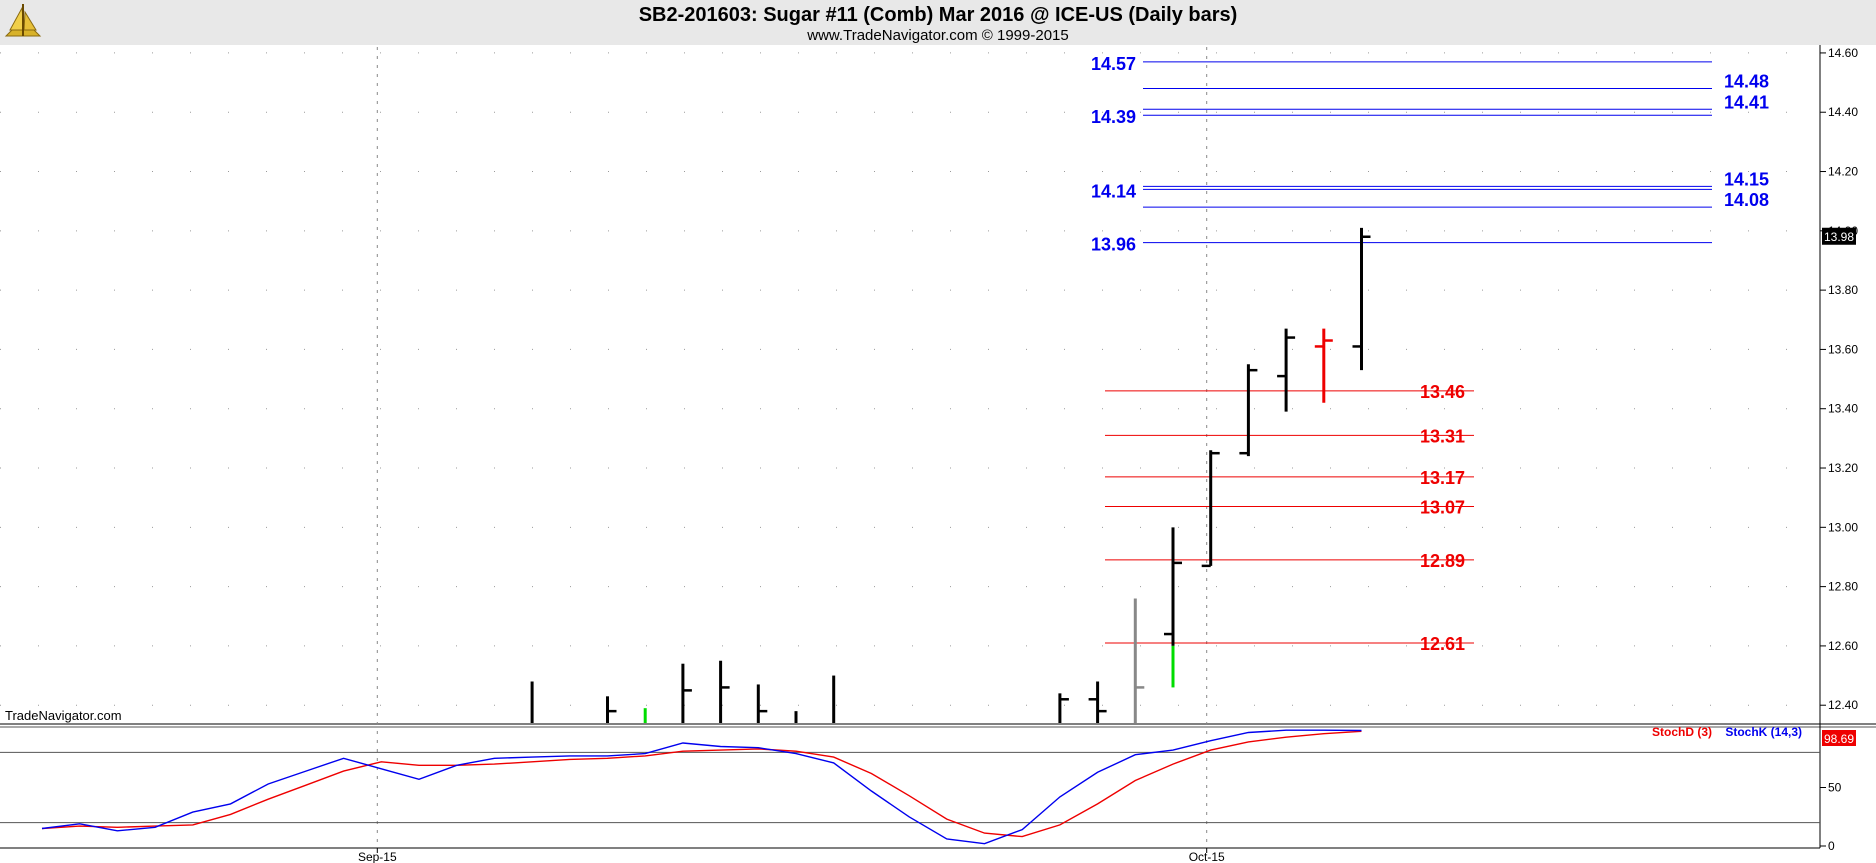  Describe the element at coordinates (1746, 200) in the screenshot. I see `resistance-label-6: 14.08` at that location.